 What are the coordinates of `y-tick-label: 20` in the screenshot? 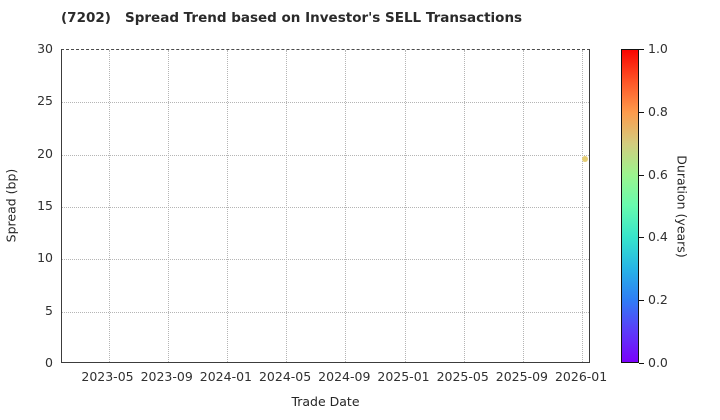 It's located at (45, 153).